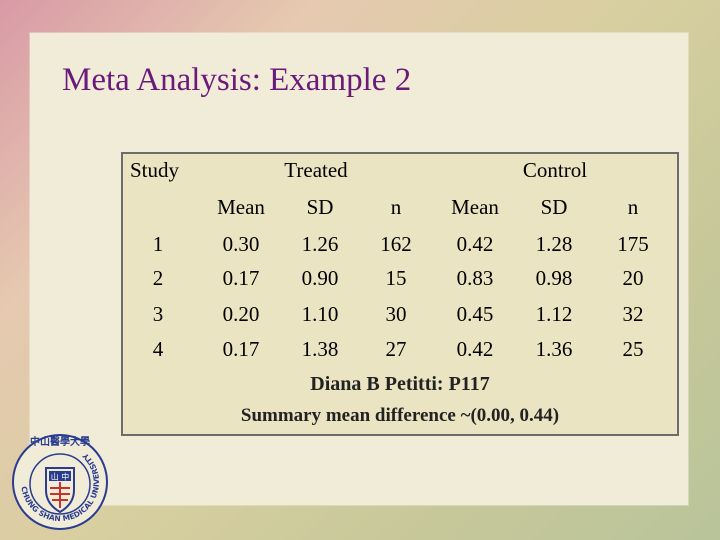  Describe the element at coordinates (320, 244) in the screenshot. I see `table-cell: 1.26` at that location.